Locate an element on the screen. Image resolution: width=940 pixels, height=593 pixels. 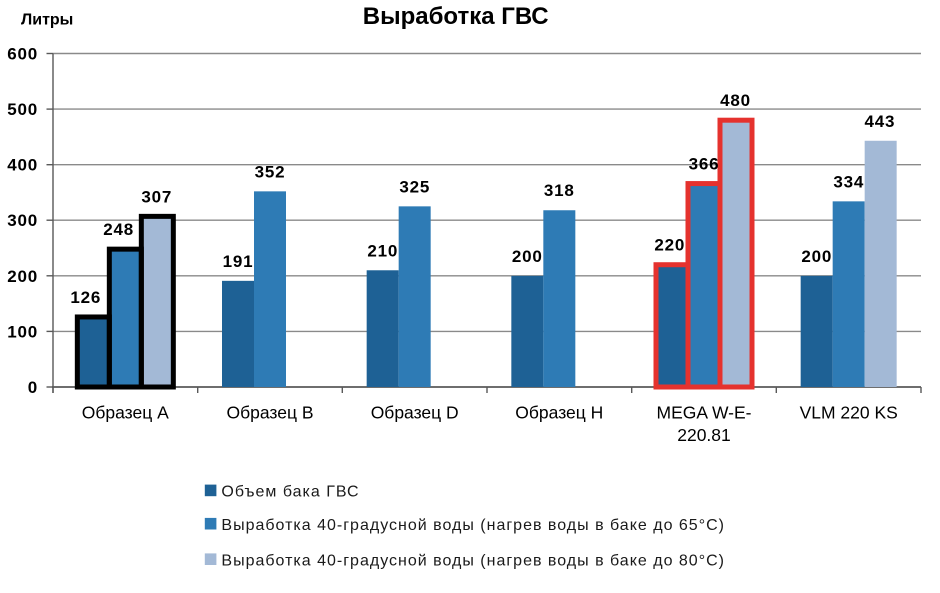
svg-text: 352 is located at coordinates (270, 171).